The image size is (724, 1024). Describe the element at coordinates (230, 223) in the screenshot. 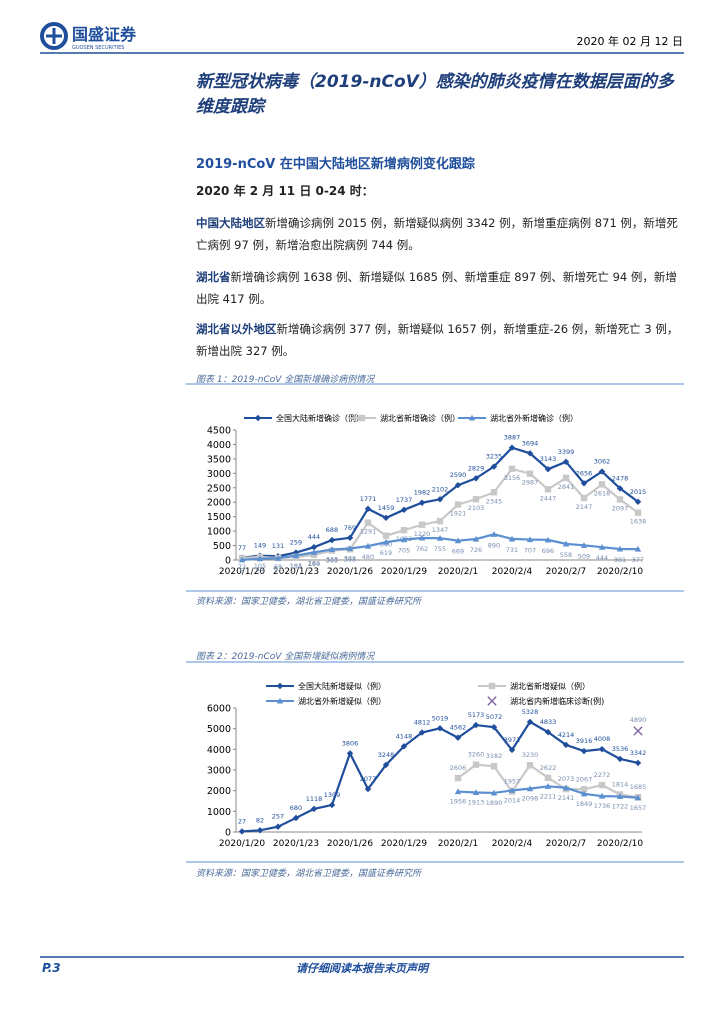

I see `lead: 中国大陆地区` at that location.